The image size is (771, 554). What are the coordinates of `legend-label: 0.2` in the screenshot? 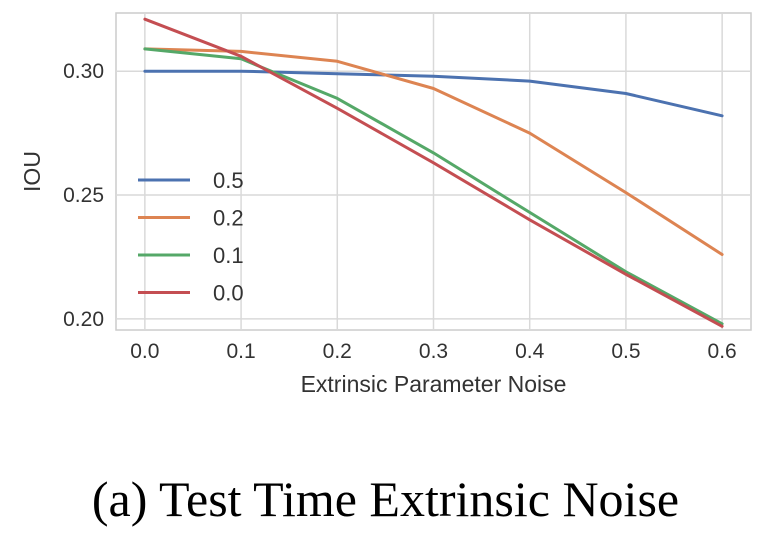 It's located at (228, 218).